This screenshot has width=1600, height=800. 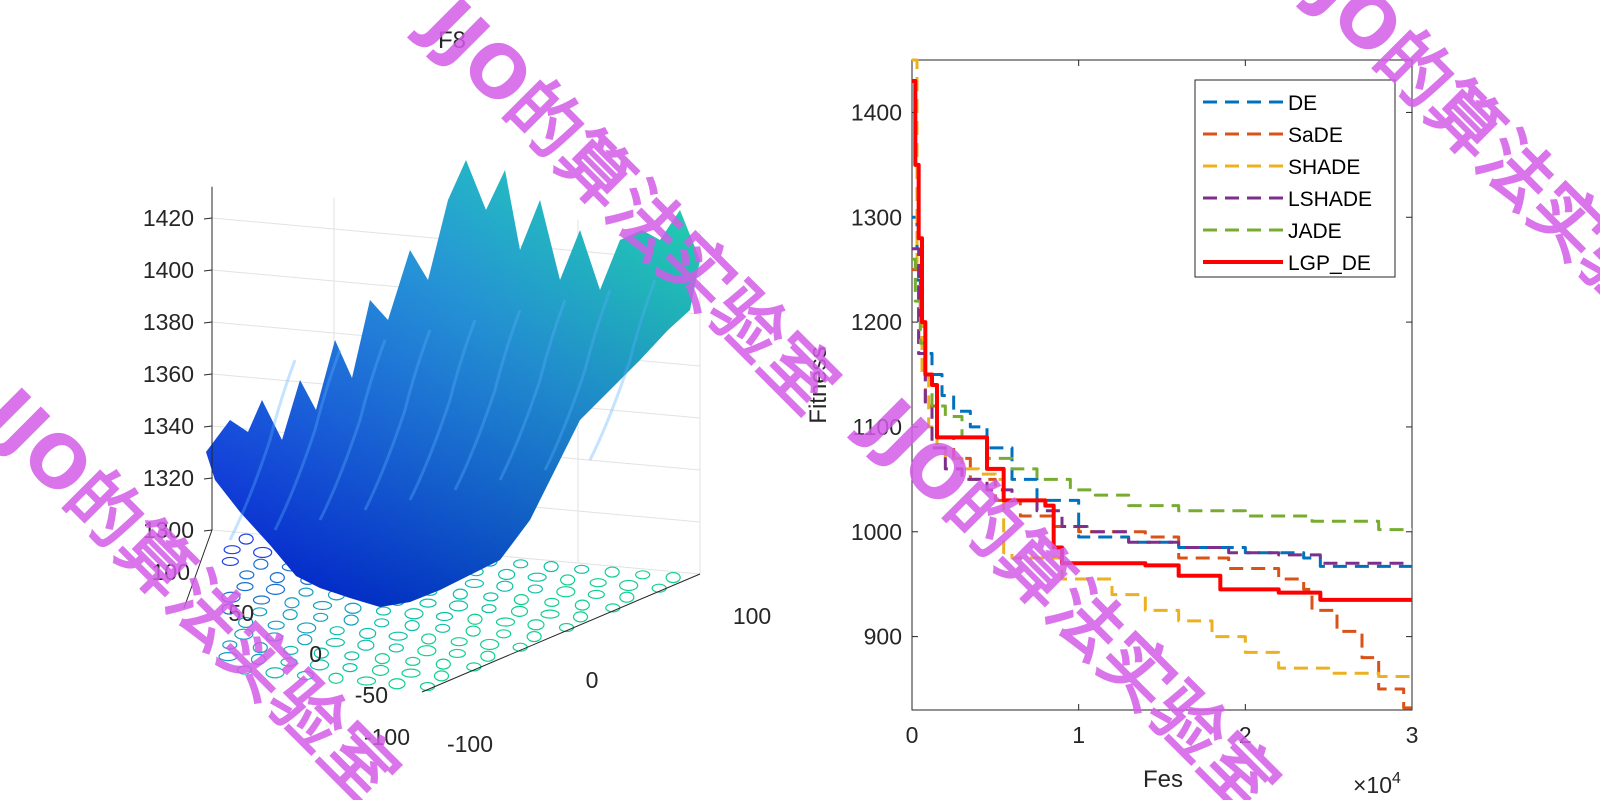 I want to click on x-exponent-power: 4, so click(x=1396, y=778).